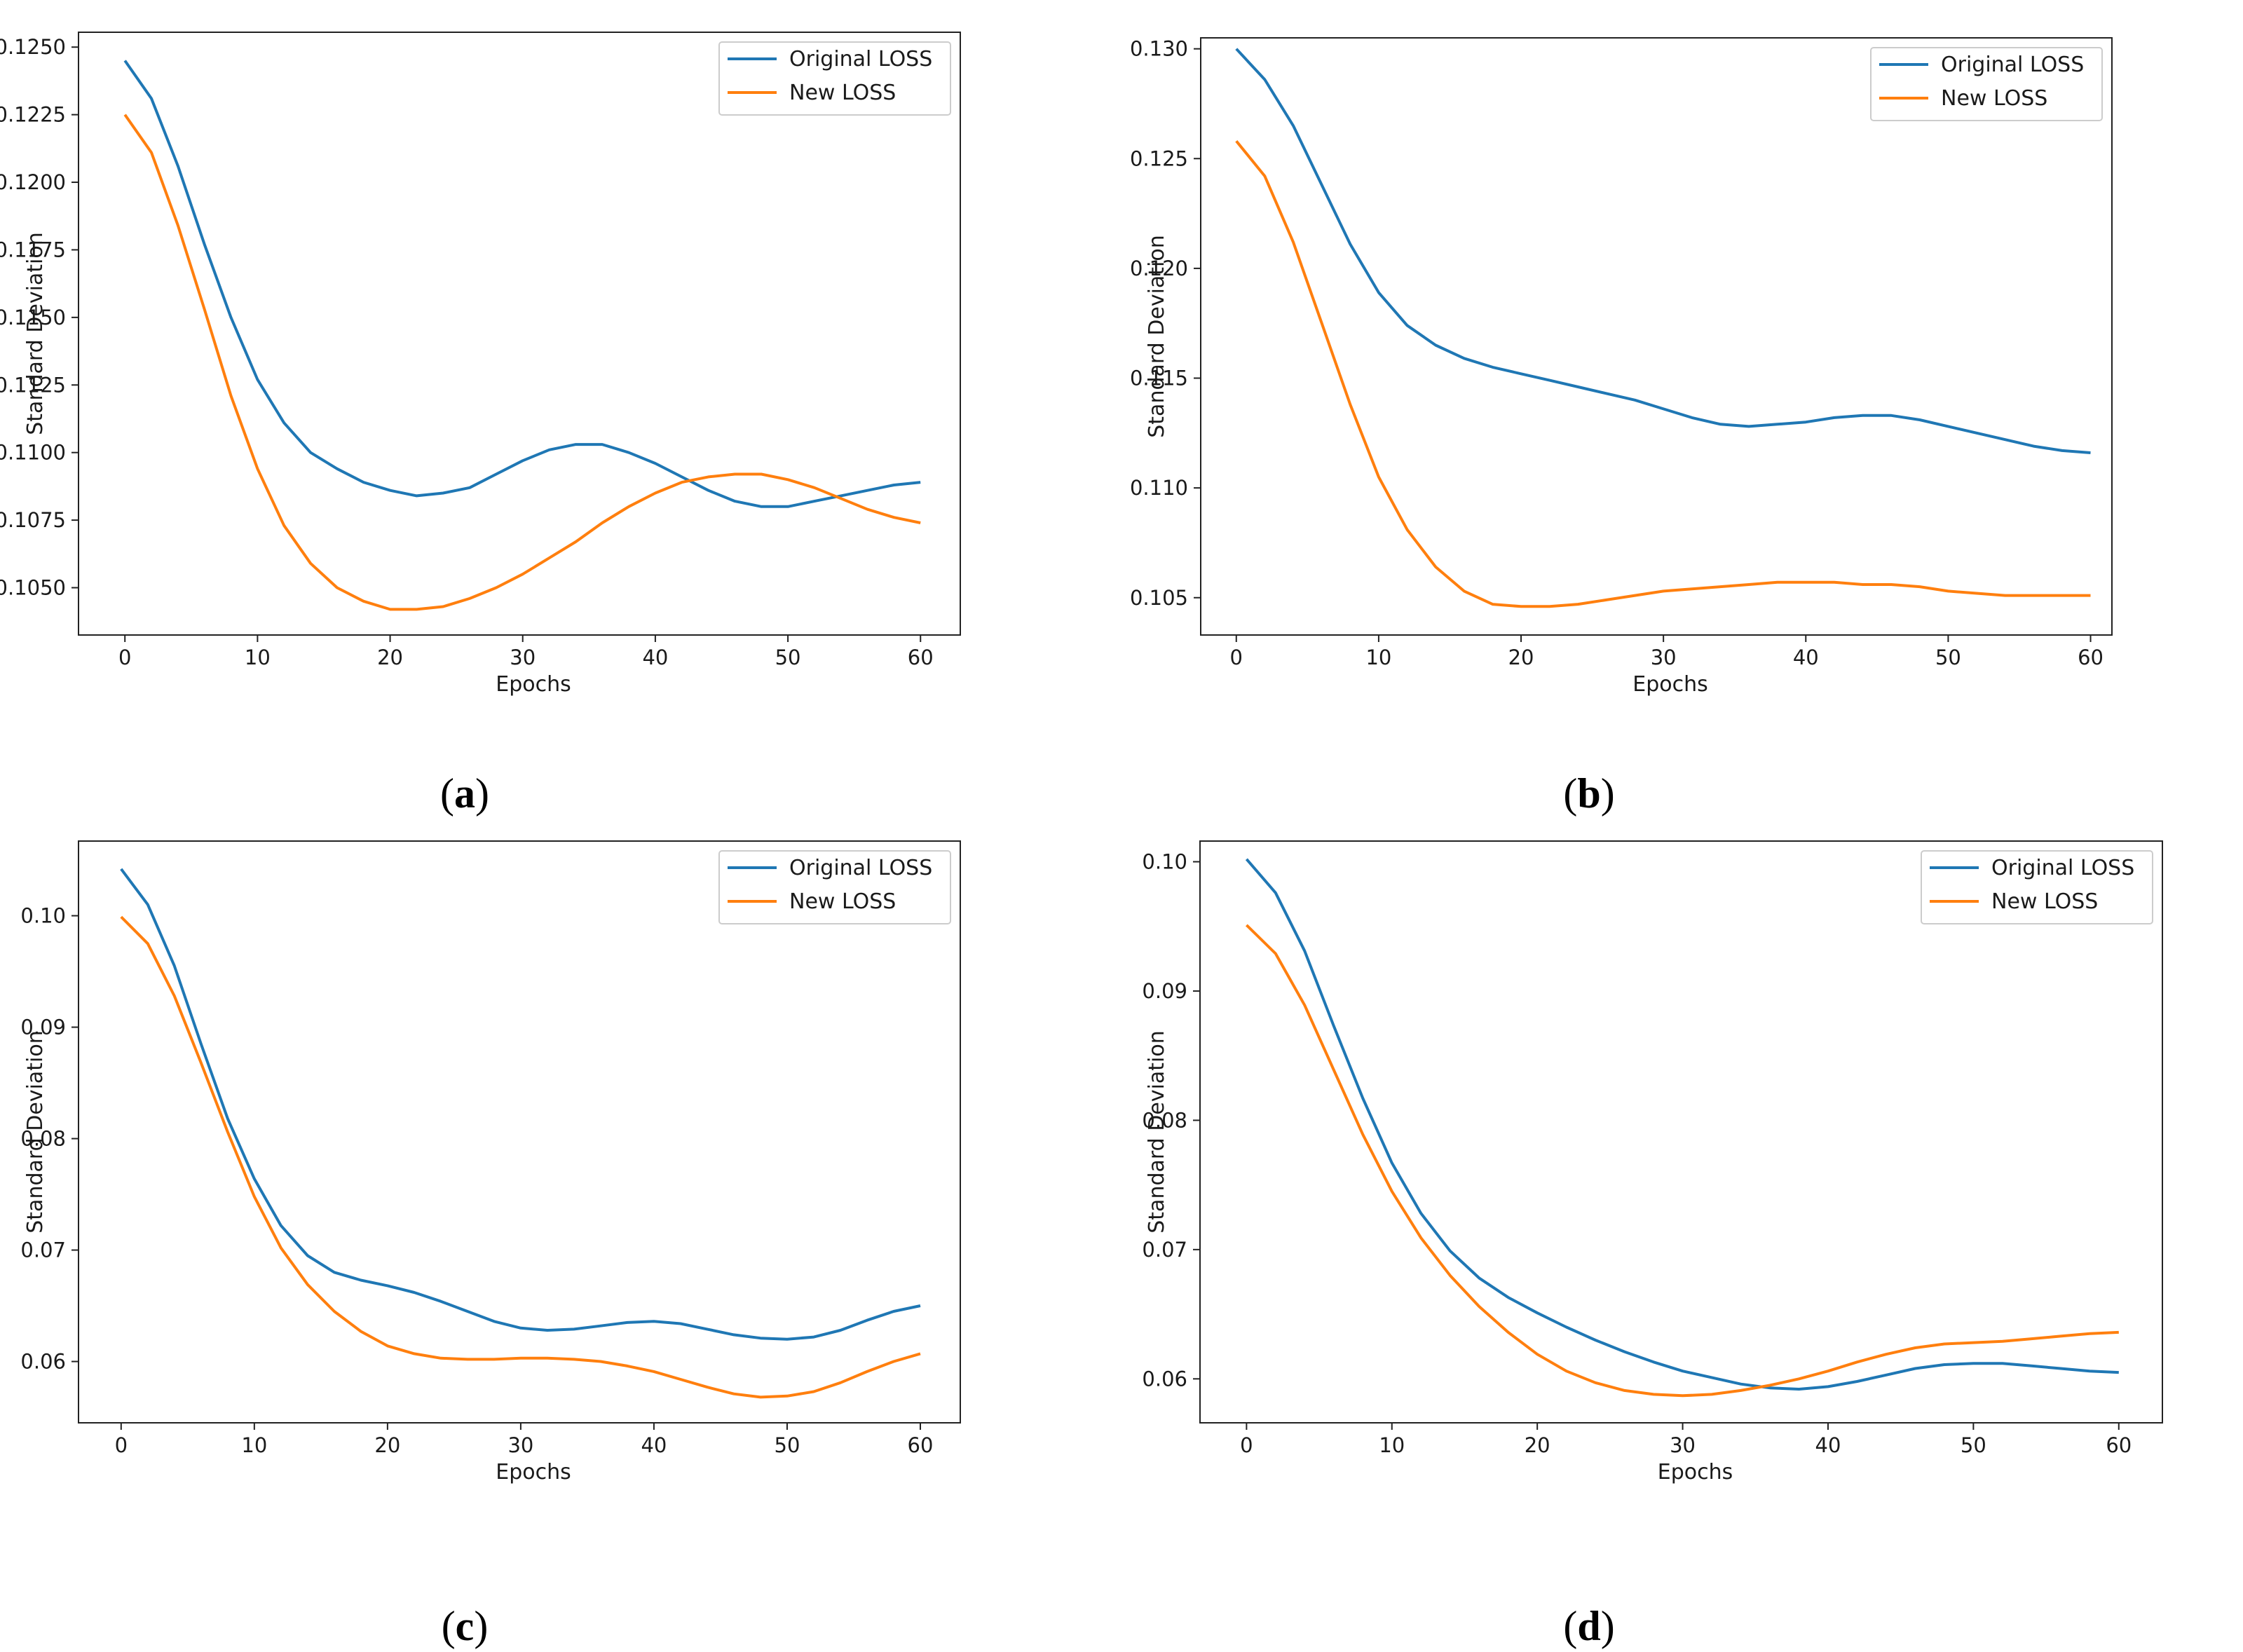 The image size is (2243, 1652). What do you see at coordinates (33, 182) in the screenshot?
I see `y-tick-label: 0.1200` at bounding box center [33, 182].